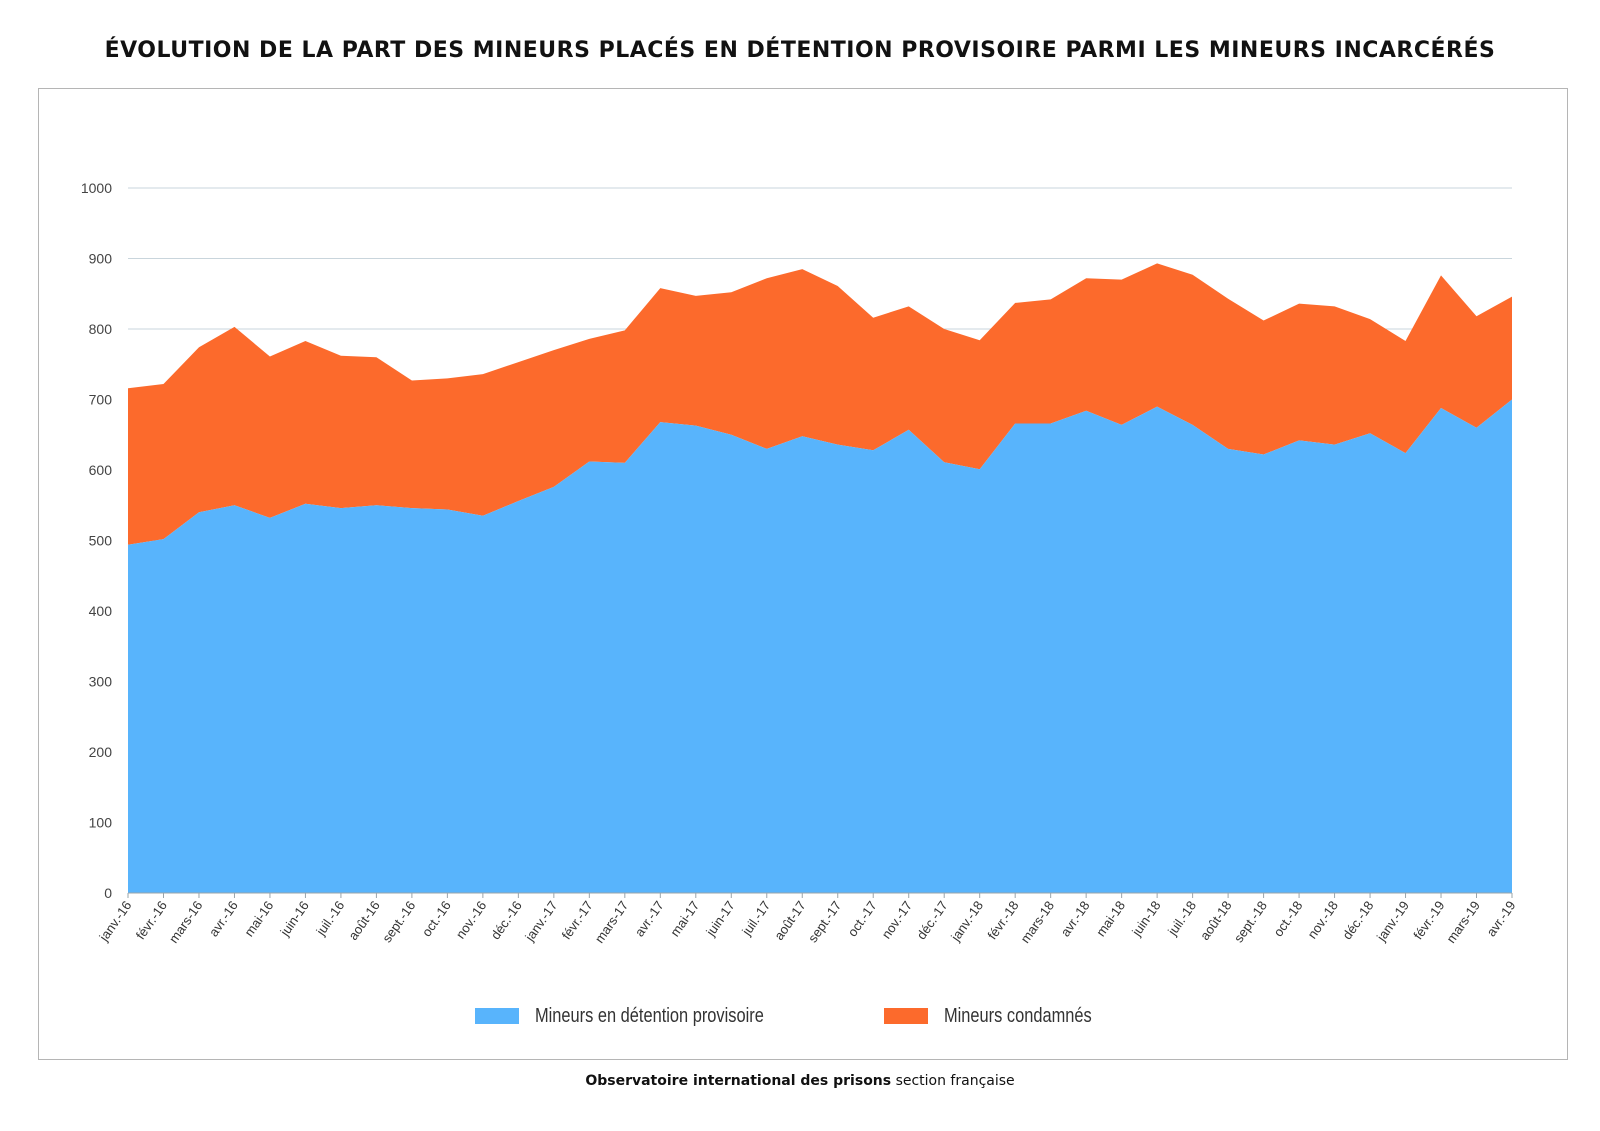 Image resolution: width=1600 pixels, height=1131 pixels. Describe the element at coordinates (1250, 921) in the screenshot. I see `x-tick-label: sept.-18` at that location.